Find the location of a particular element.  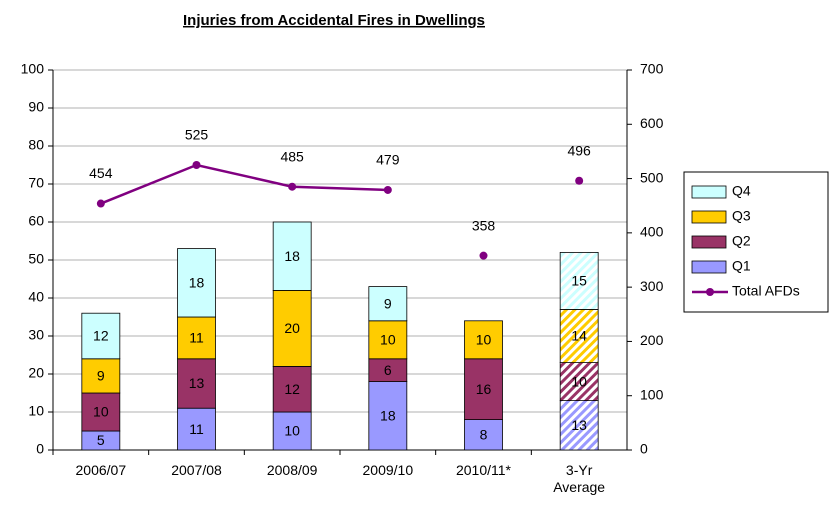

legend-label: Q1 is located at coordinates (741, 266).